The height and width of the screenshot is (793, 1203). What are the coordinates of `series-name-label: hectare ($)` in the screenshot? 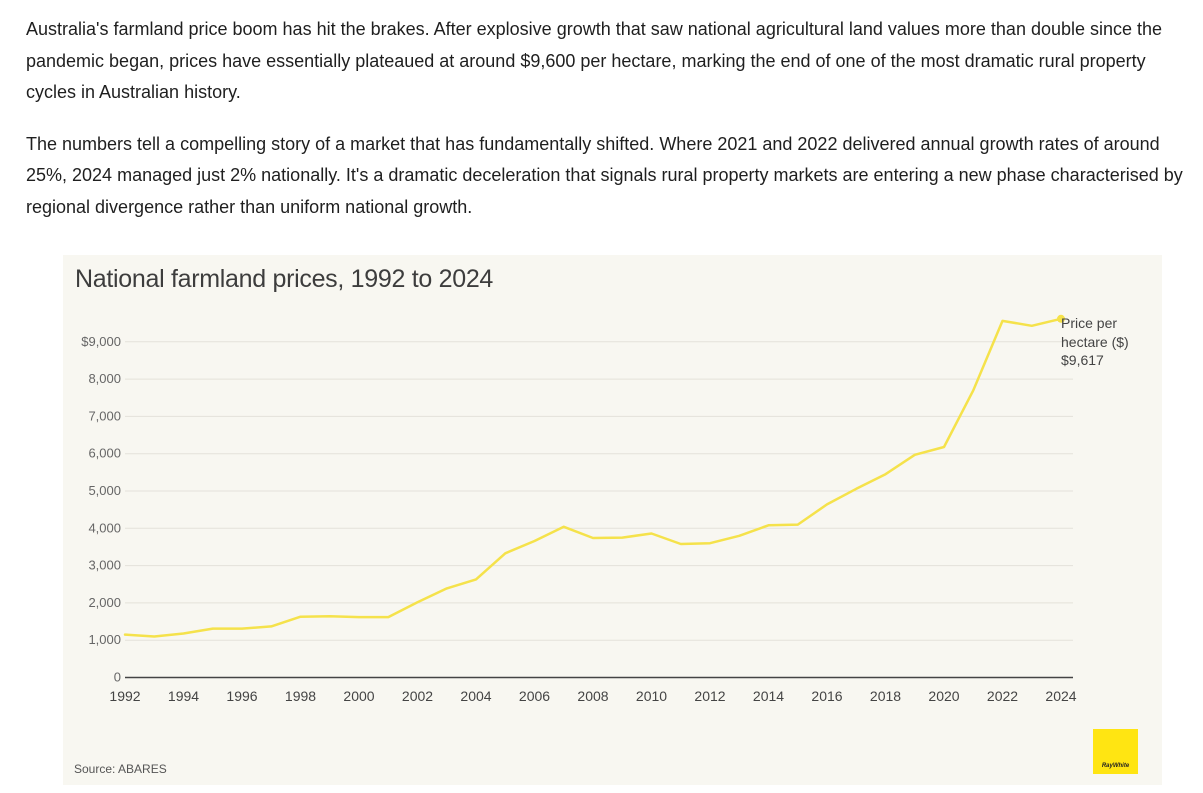 It's located at (1095, 342).